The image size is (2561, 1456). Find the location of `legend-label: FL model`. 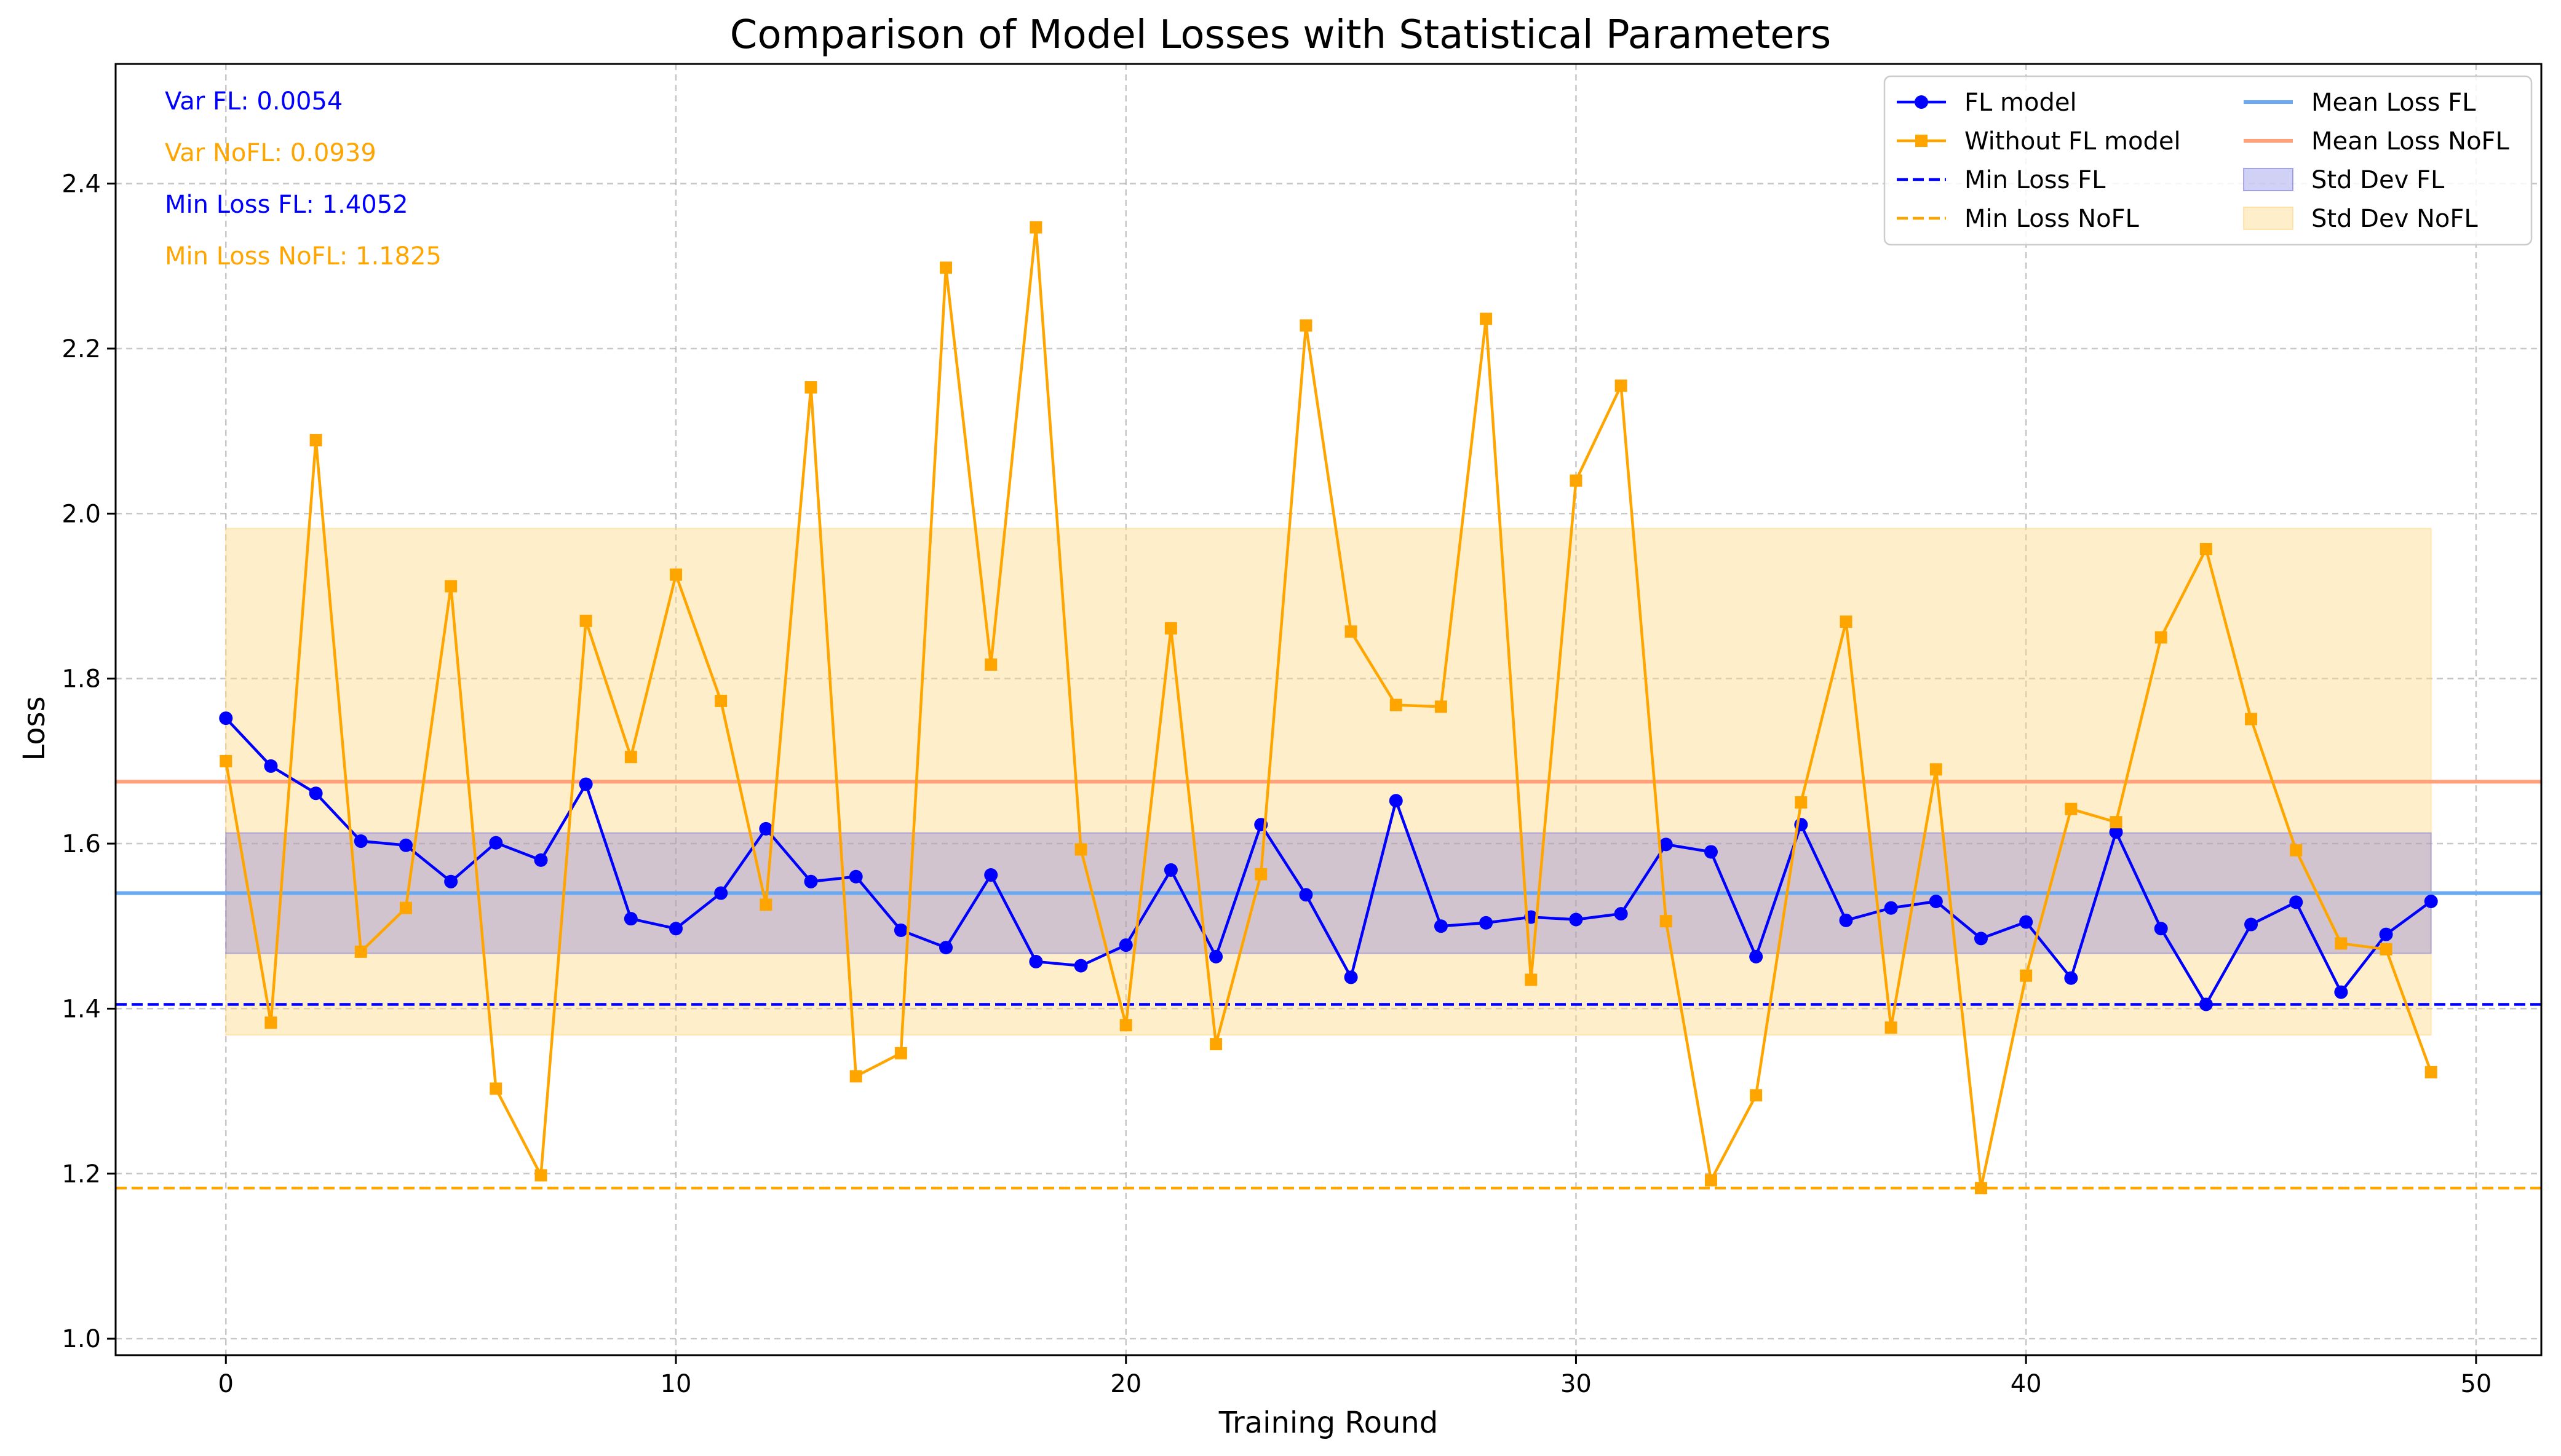

legend-label: FL model is located at coordinates (2021, 103).